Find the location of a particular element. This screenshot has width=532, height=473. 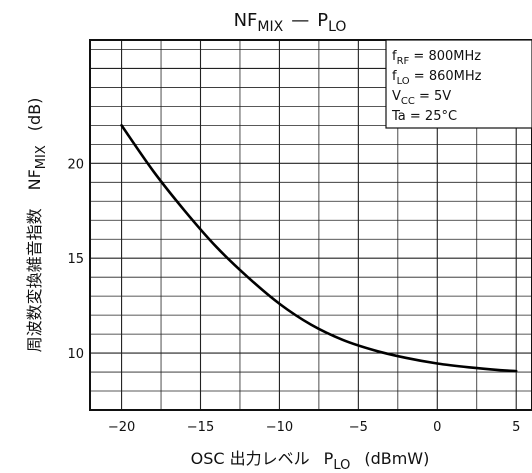

y-tick-label: 15 is located at coordinates (75, 259).